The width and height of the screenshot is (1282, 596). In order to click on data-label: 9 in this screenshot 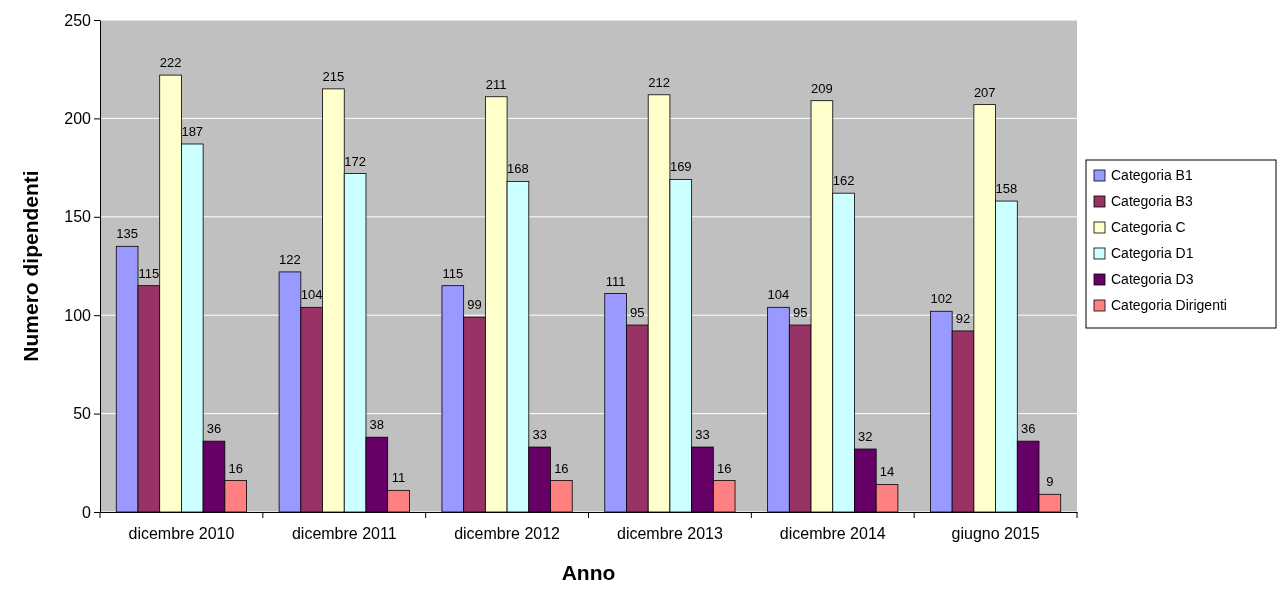, I will do `click(1050, 482)`.